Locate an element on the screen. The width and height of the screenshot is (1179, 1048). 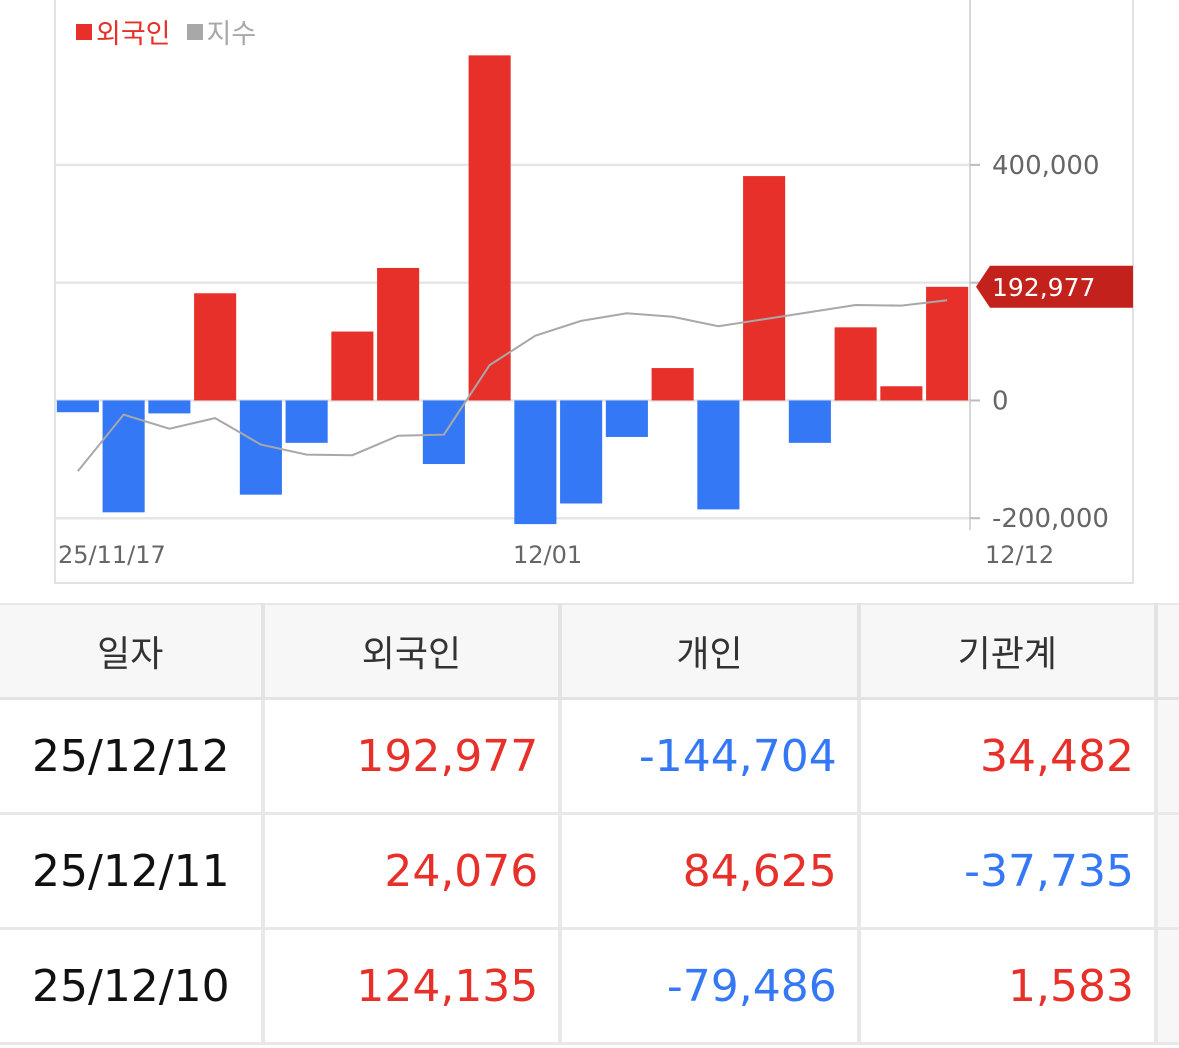
header-overflow-stub is located at coordinates (1166, 651).